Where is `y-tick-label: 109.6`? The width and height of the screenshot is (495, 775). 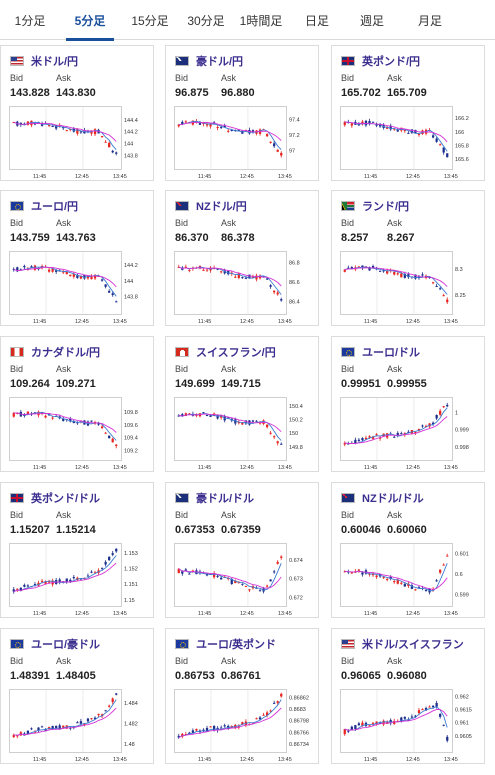 y-tick-label: 109.6 is located at coordinates (131, 426).